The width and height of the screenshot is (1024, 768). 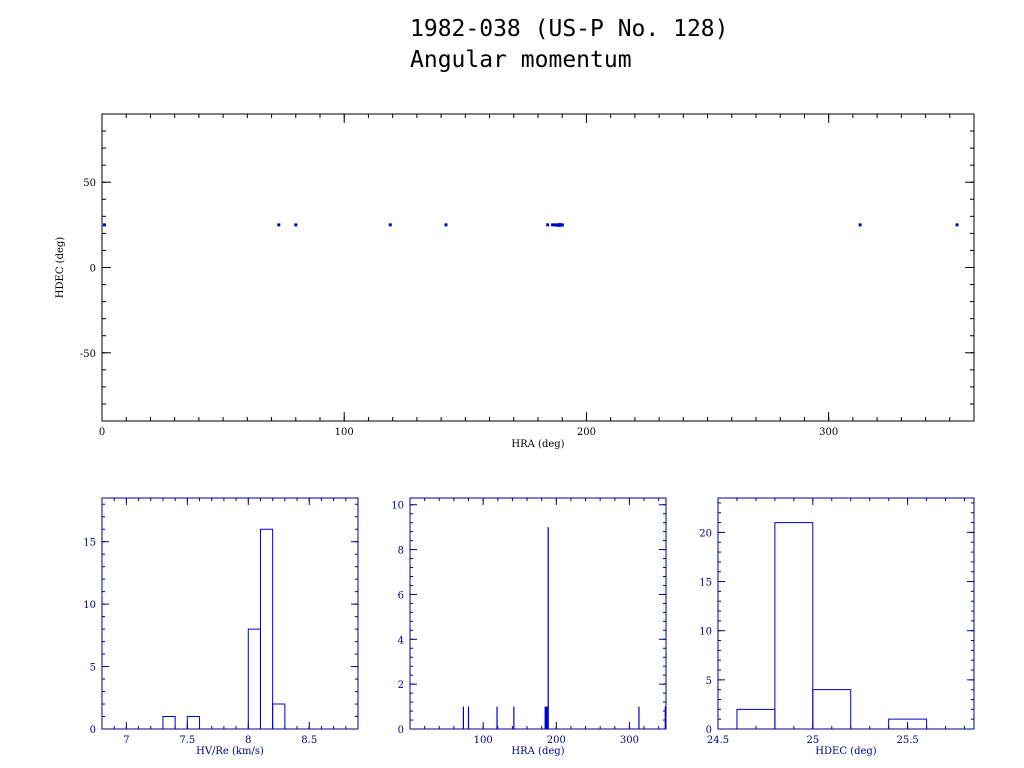 What do you see at coordinates (569, 29) in the screenshot?
I see `chart-title: 1982-038 (US-P No. 128)` at bounding box center [569, 29].